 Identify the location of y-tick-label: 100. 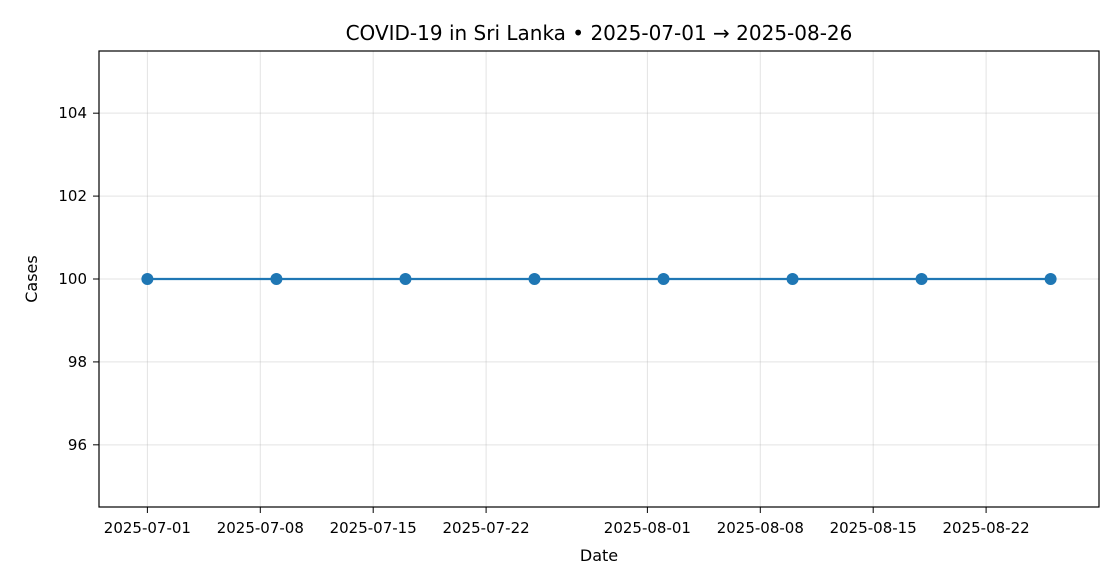
(72, 279).